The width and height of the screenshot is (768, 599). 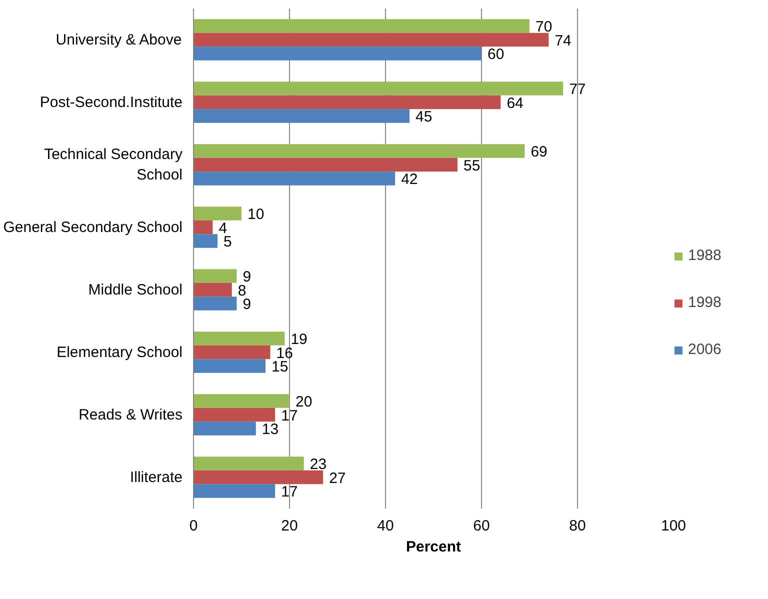 What do you see at coordinates (472, 165) in the screenshot?
I see `data-label: 55` at bounding box center [472, 165].